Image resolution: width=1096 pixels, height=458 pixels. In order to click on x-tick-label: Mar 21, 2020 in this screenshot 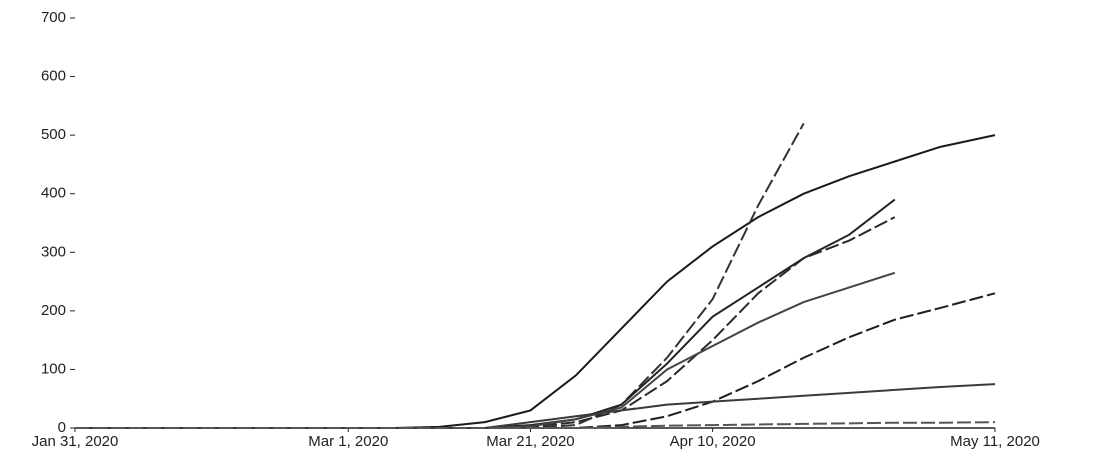, I will do `click(530, 441)`.